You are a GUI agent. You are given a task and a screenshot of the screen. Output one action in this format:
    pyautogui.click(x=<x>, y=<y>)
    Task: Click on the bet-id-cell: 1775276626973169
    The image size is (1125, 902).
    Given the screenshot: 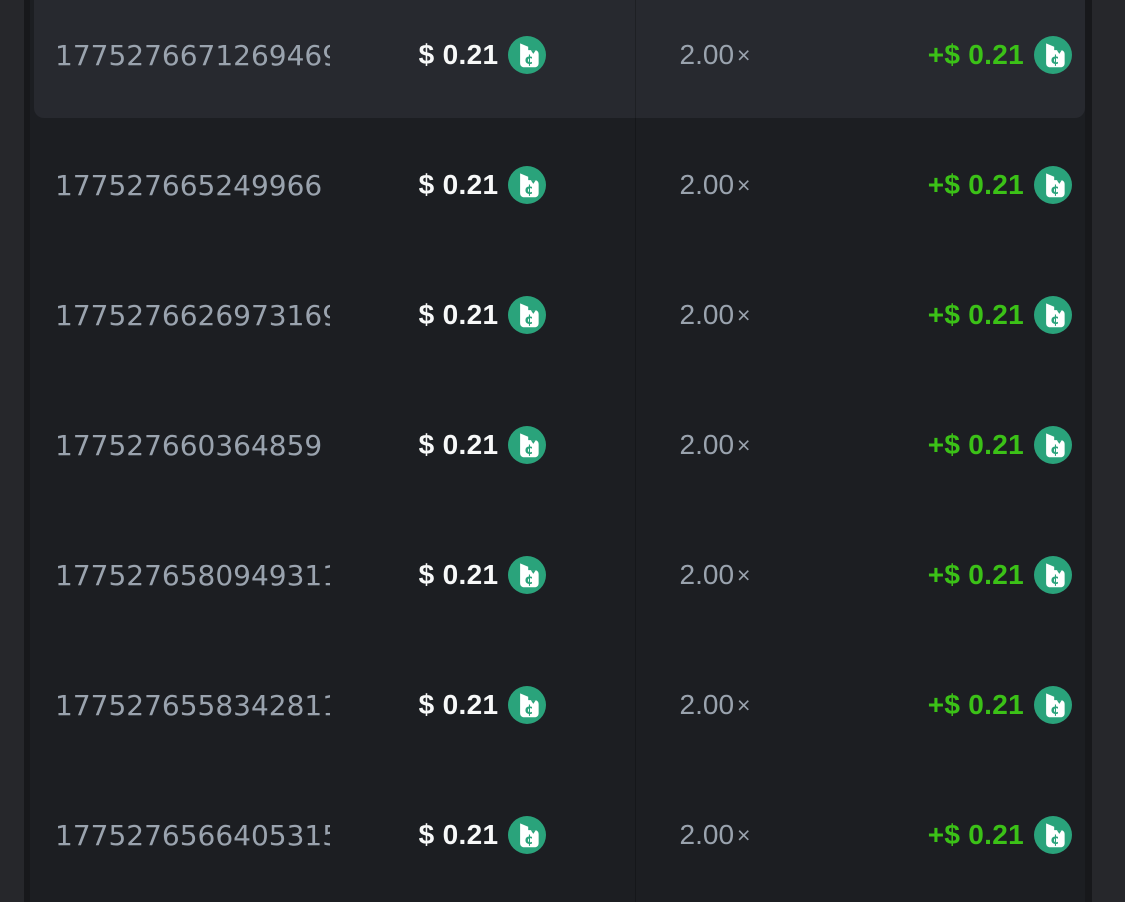 What is the action you would take?
    pyautogui.click(x=180, y=315)
    